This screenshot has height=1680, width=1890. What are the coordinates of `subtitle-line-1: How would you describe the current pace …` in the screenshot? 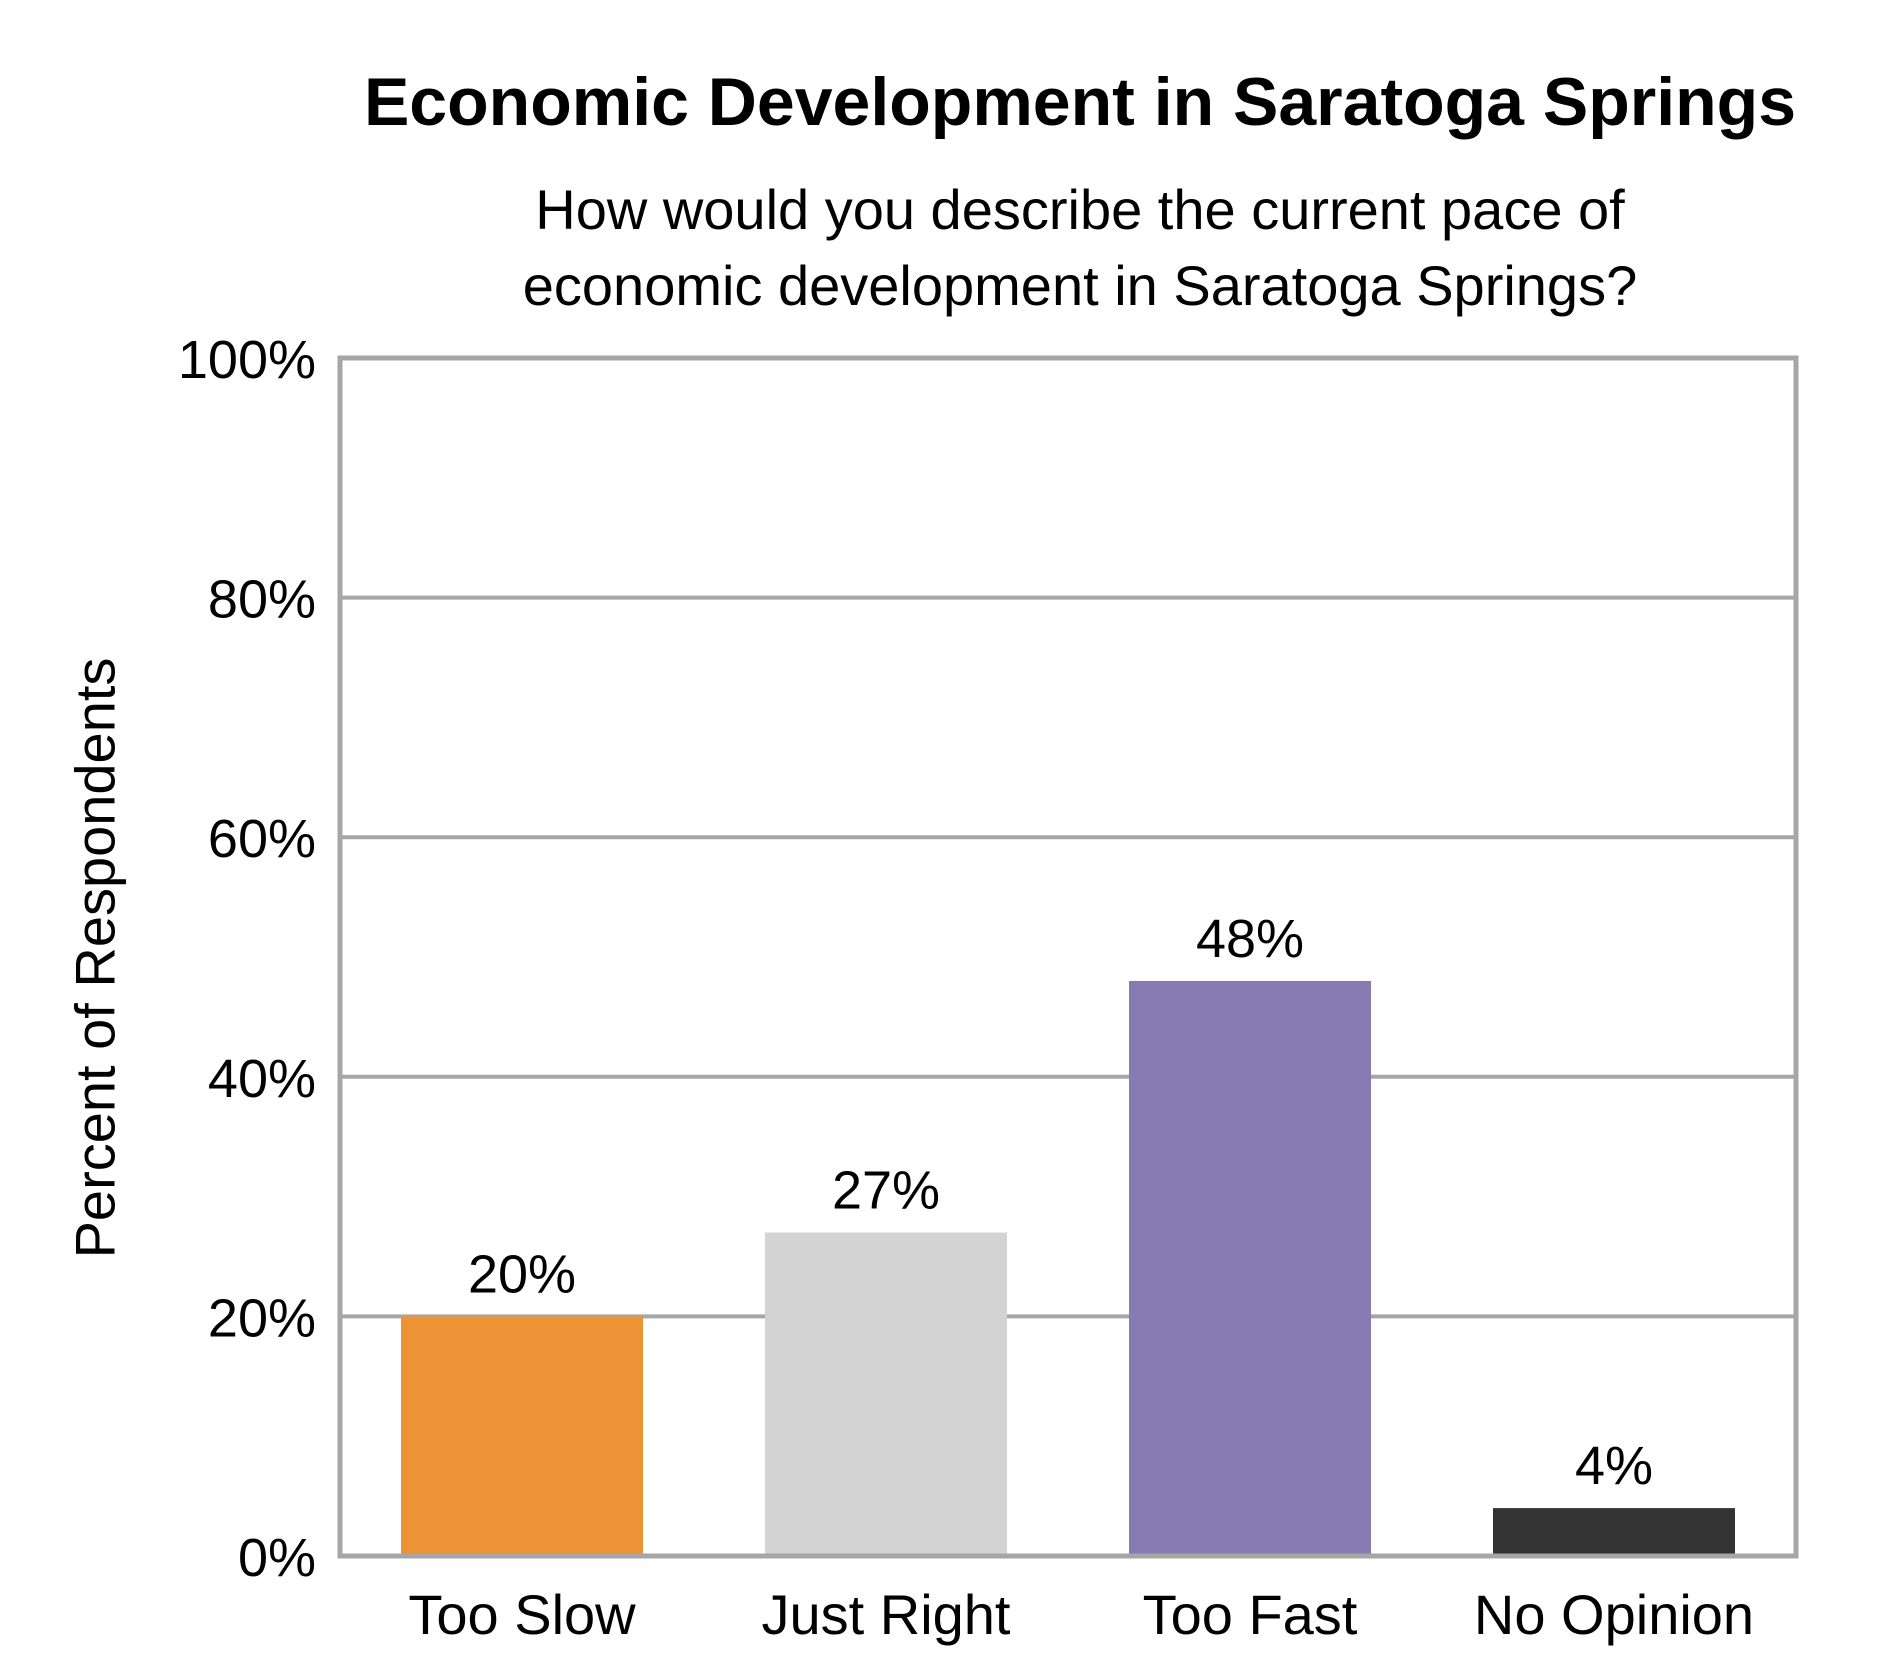 It's located at (1080, 209).